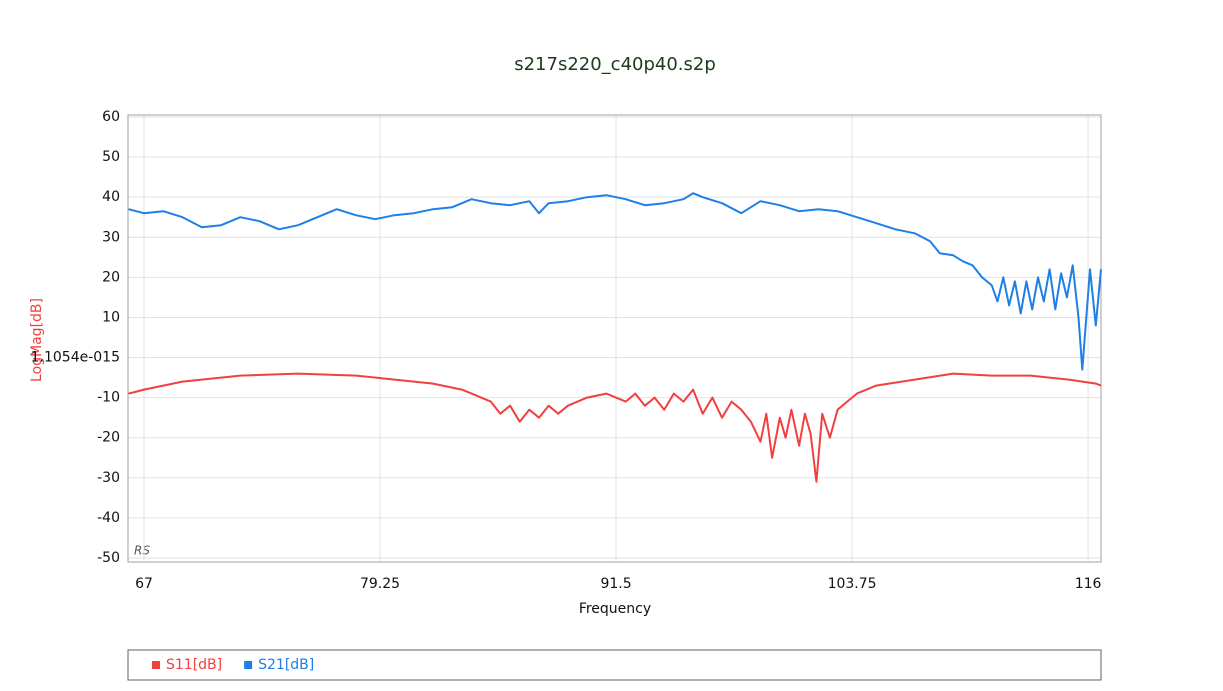 The image size is (1223, 691). Describe the element at coordinates (108, 558) in the screenshot. I see `y-tick-label: -50` at that location.